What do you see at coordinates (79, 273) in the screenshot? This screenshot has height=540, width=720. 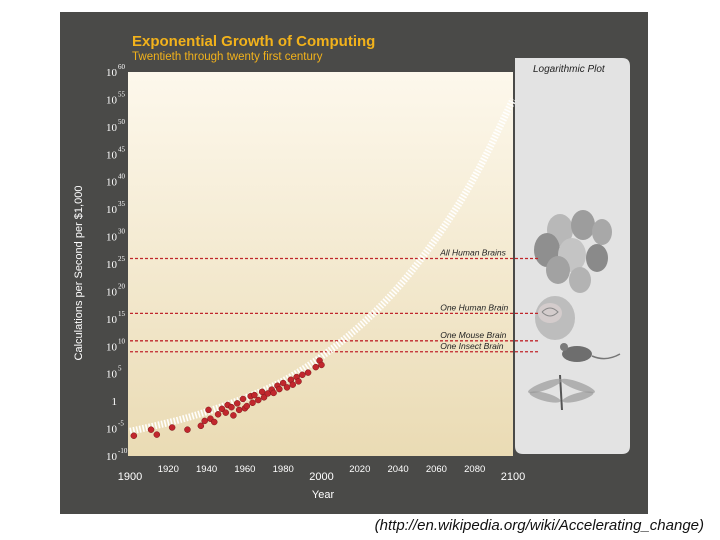 I see `y-axis-label: Calculations per Second per $1,000` at bounding box center [79, 273].